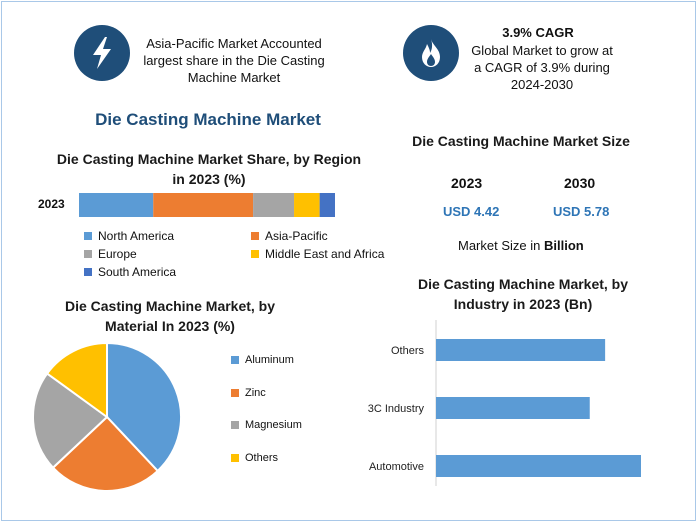 The image size is (699, 524). I want to click on legend-item-aluminum: Aluminum, so click(262, 360).